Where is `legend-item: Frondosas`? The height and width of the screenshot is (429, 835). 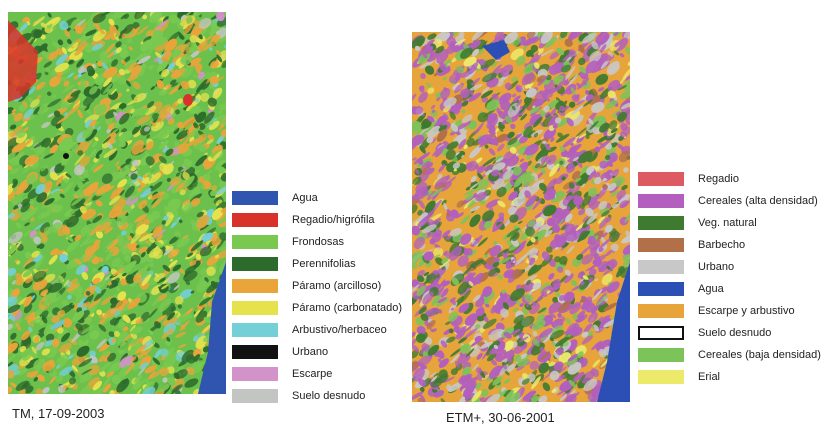 legend-item: Frondosas is located at coordinates (317, 242).